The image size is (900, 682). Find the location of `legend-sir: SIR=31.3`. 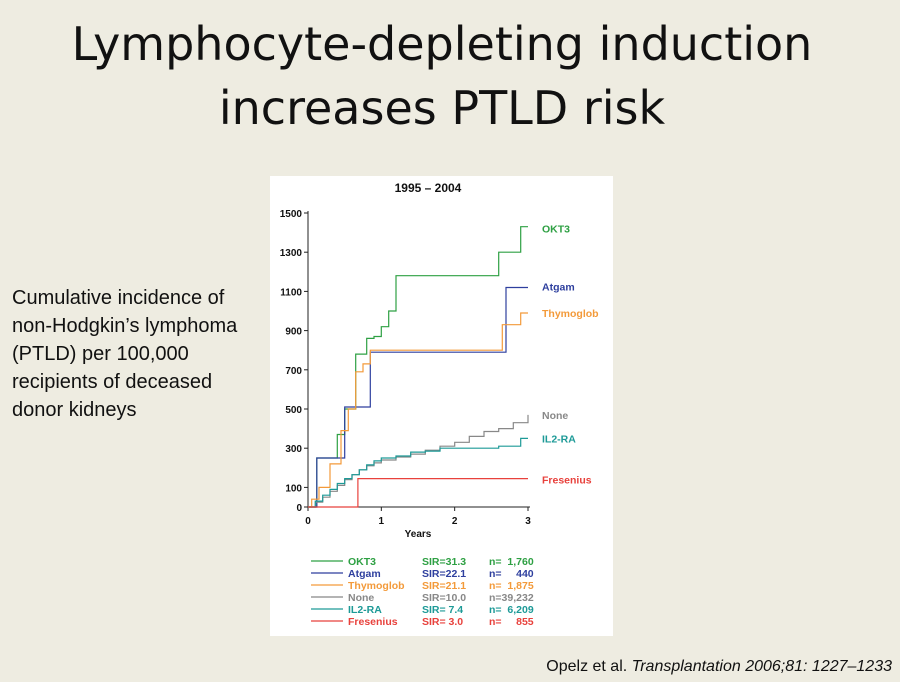

legend-sir: SIR=31.3 is located at coordinates (444, 562).